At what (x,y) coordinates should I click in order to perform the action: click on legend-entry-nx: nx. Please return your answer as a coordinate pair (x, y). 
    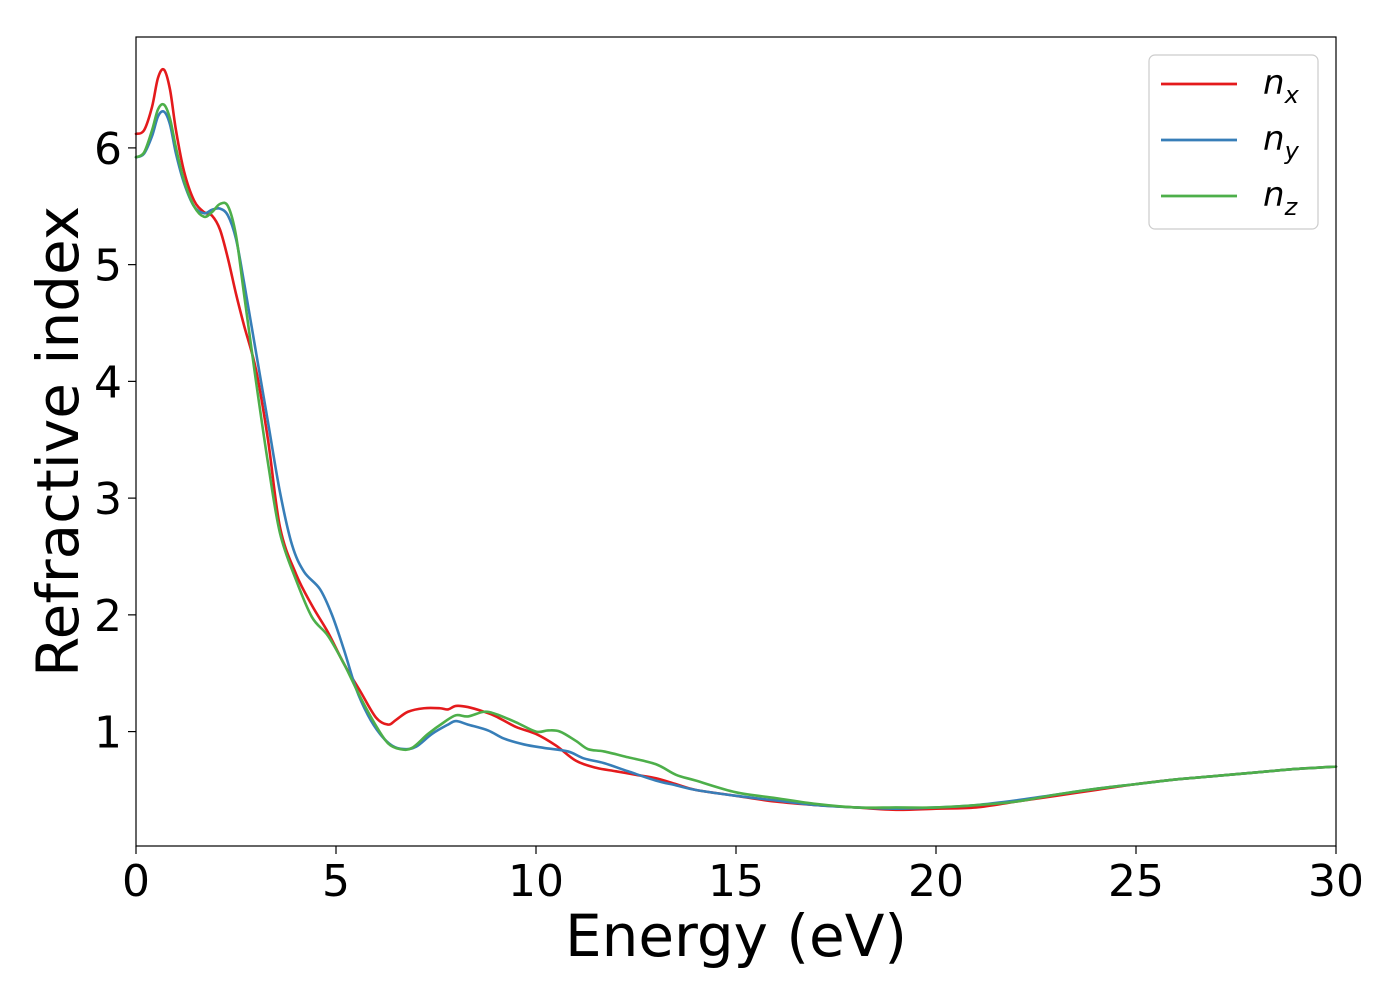
    Looking at the image, I should click on (1281, 86).